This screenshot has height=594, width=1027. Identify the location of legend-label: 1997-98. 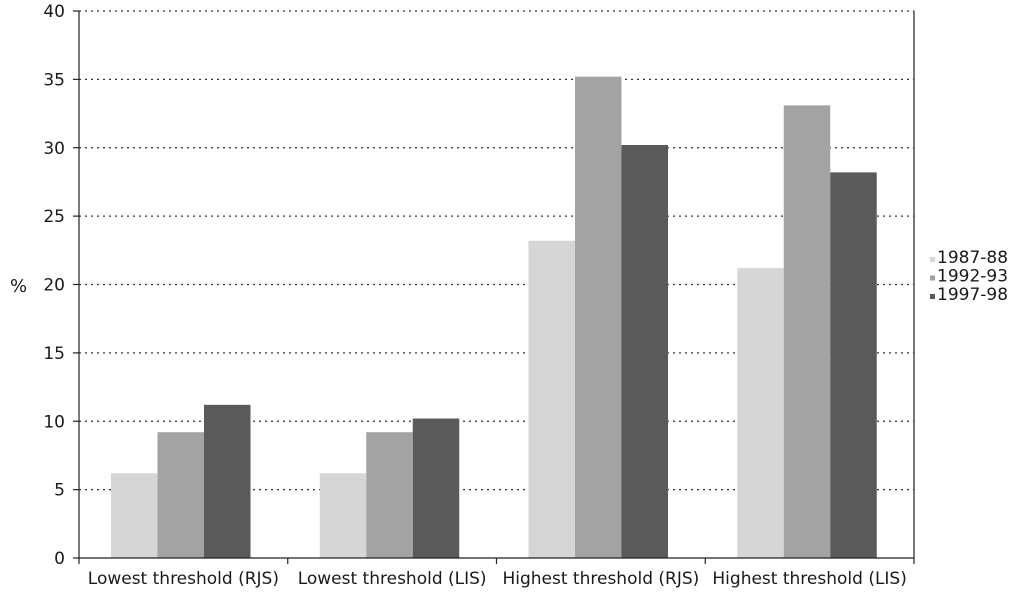
(972, 295).